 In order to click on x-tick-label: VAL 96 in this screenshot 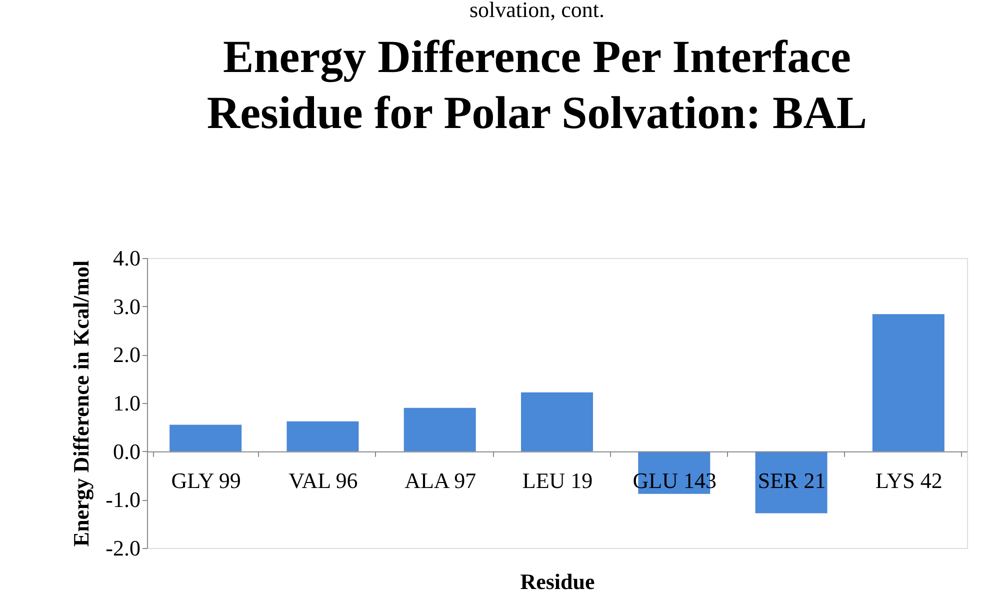, I will do `click(323, 480)`.